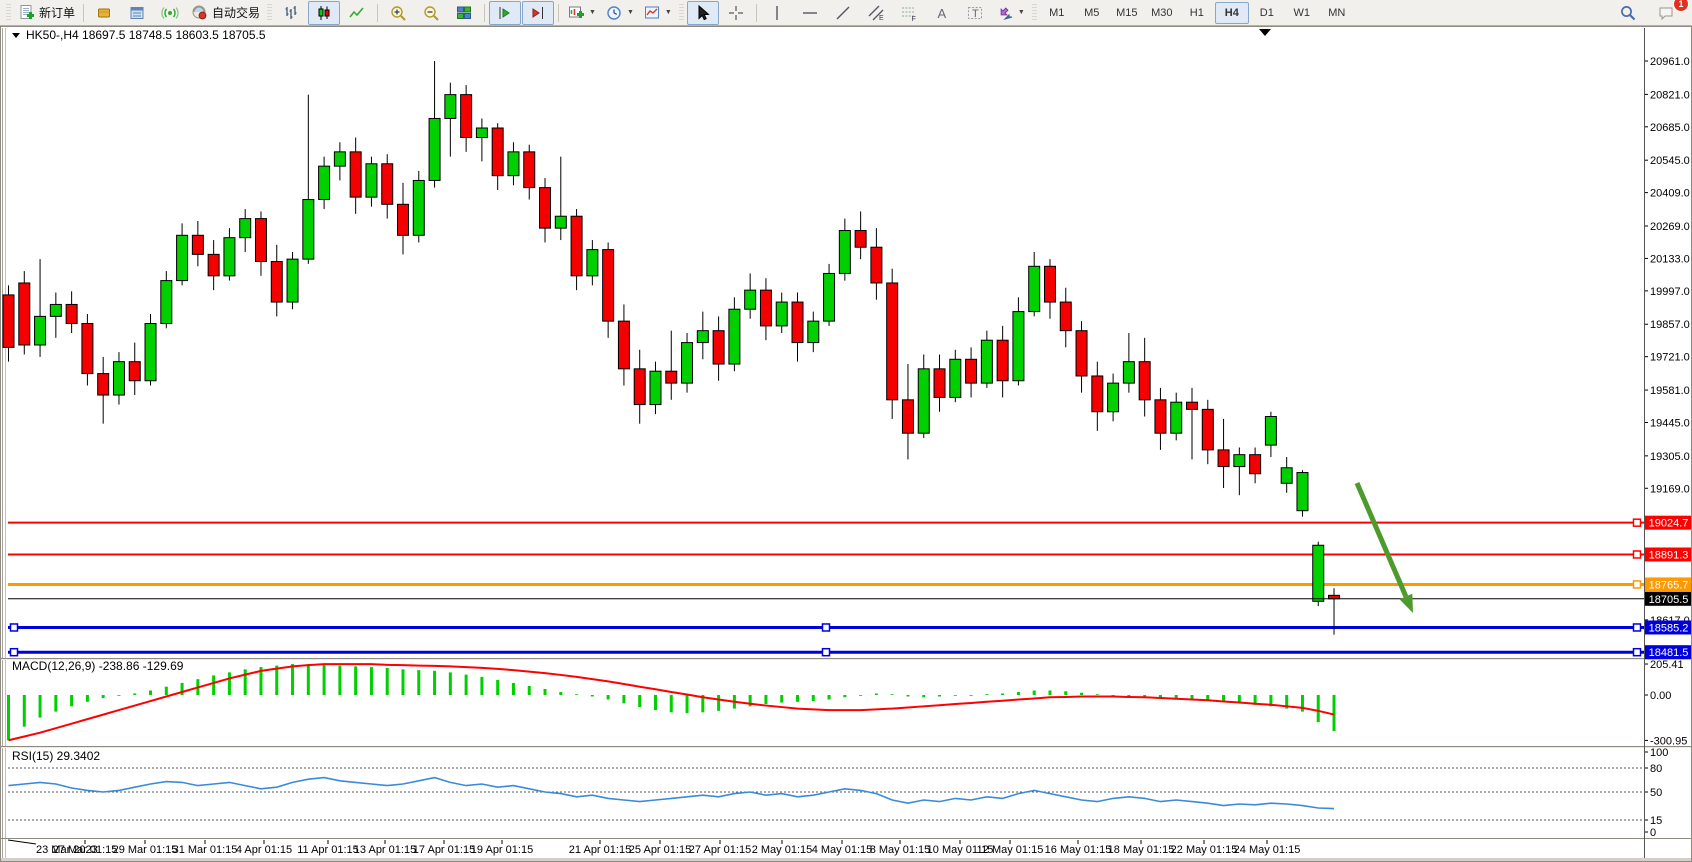  I want to click on vertical-line-button, so click(777, 13).